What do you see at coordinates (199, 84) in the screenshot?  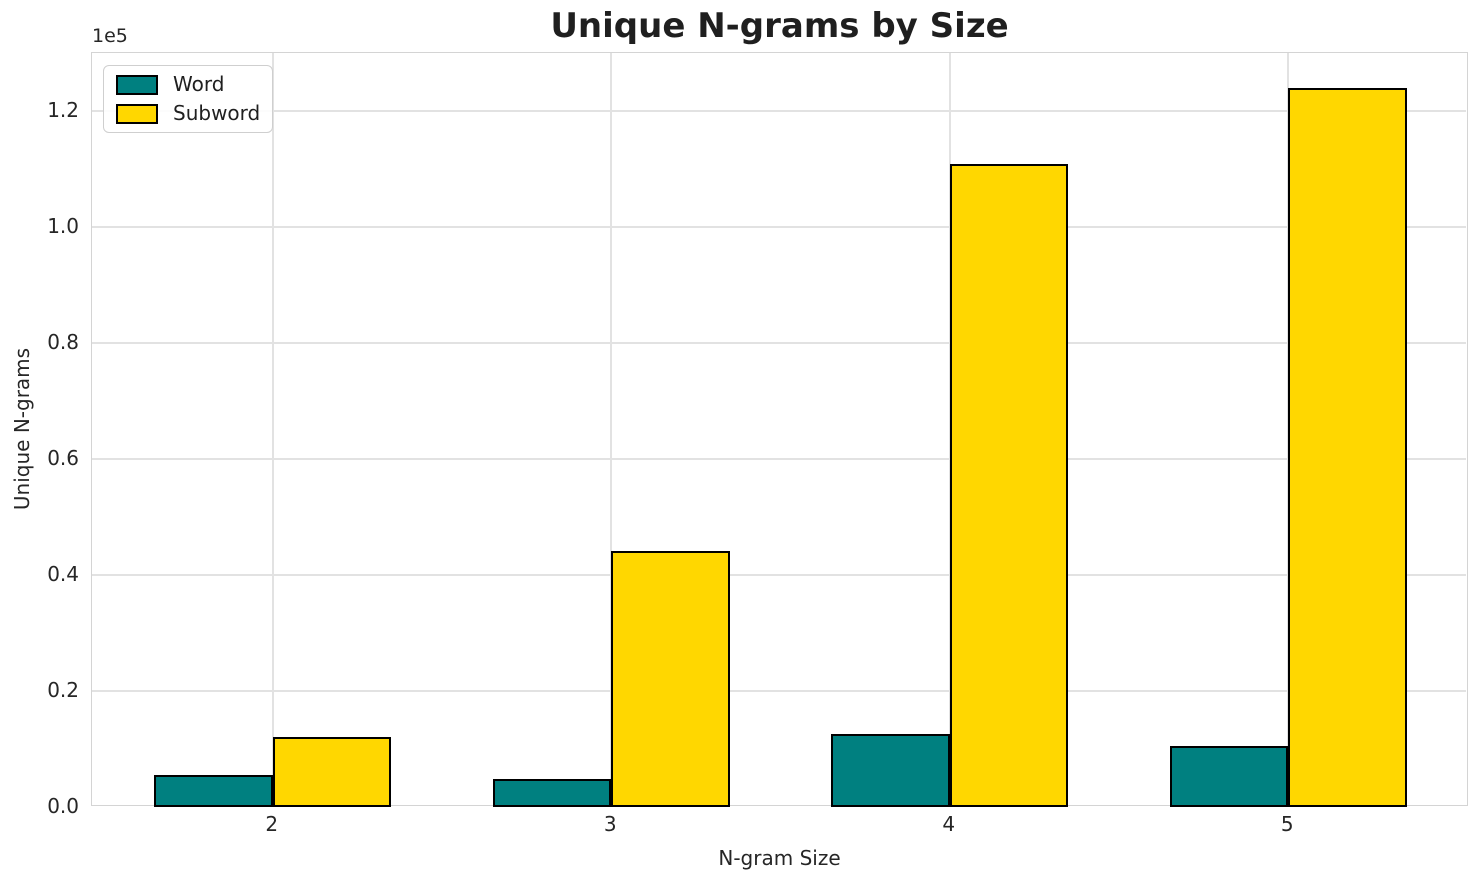 I see `legend-label: Word` at bounding box center [199, 84].